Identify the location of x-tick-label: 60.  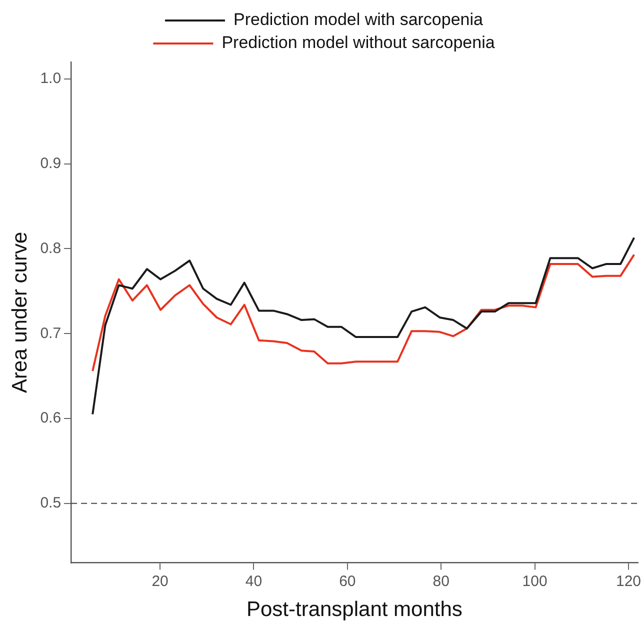
(347, 581).